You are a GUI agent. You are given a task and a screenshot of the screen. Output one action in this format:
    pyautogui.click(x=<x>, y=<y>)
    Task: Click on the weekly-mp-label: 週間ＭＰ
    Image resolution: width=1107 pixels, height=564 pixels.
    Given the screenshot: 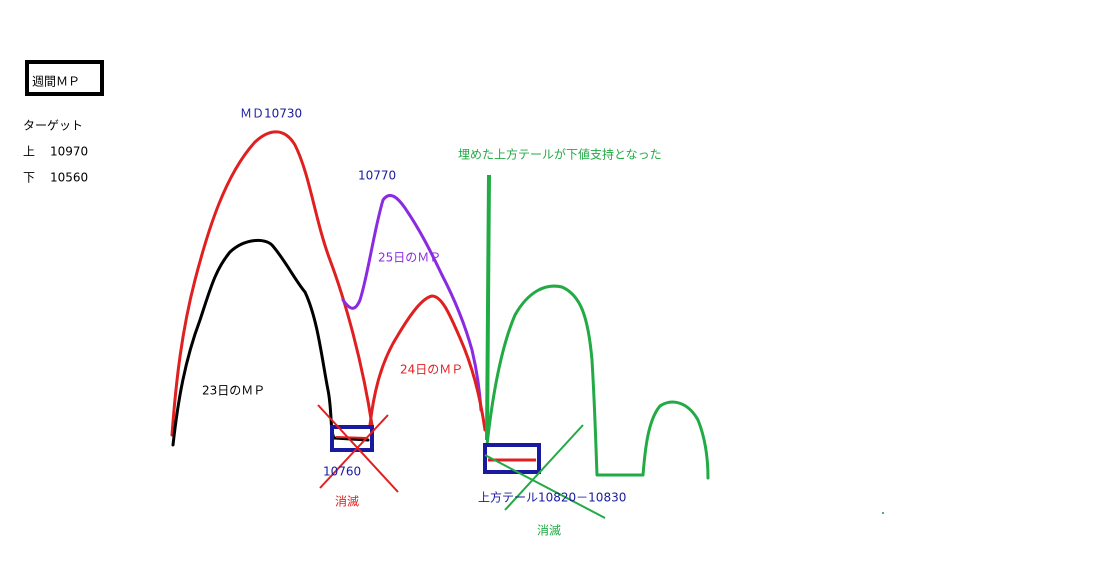 What is the action you would take?
    pyautogui.click(x=56, y=82)
    